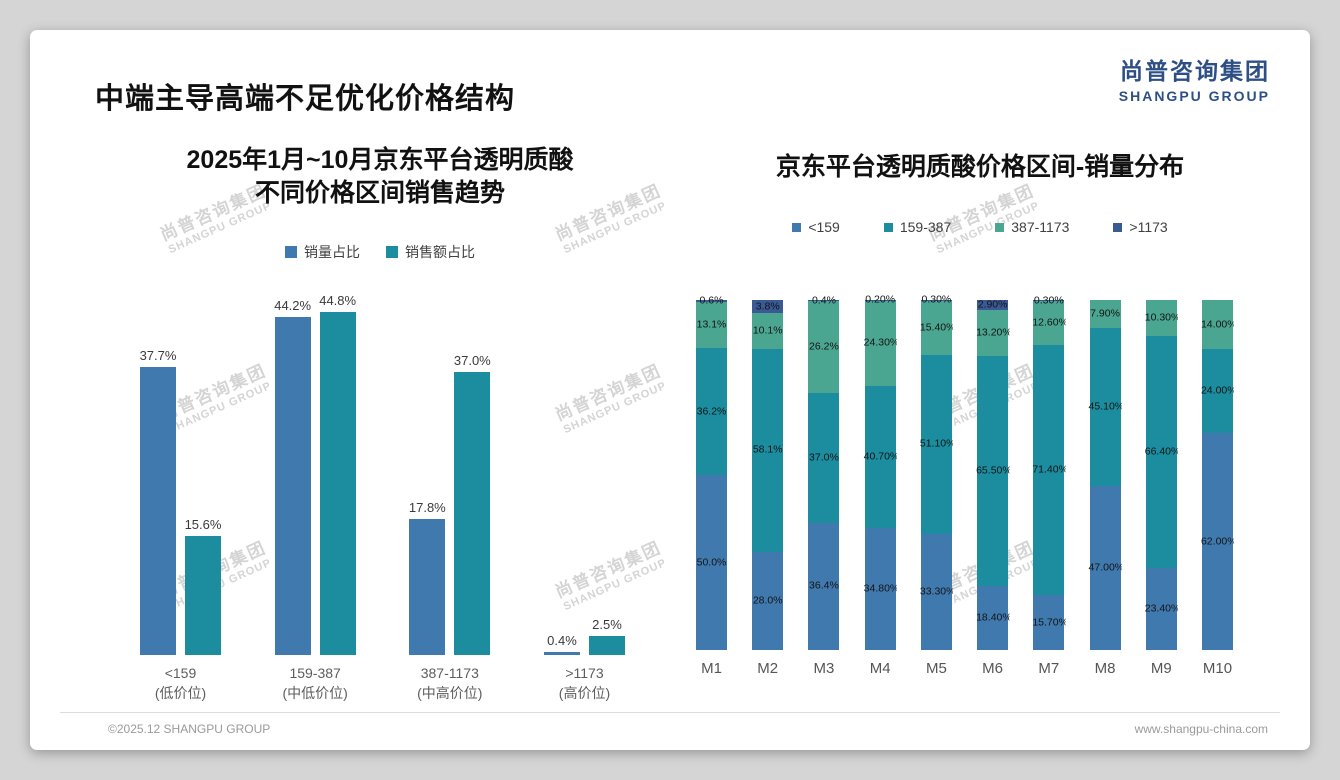  I want to click on bar-segment: 62.00%, so click(1217, 541).